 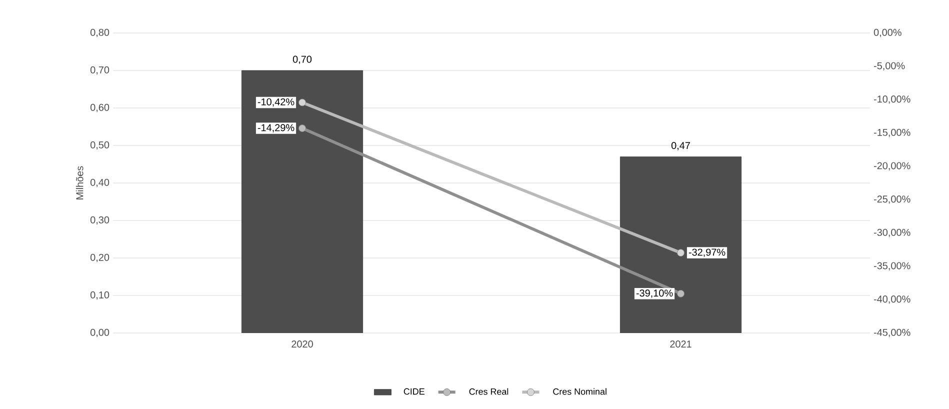 I want to click on data-label: 0,47, so click(x=680, y=146).